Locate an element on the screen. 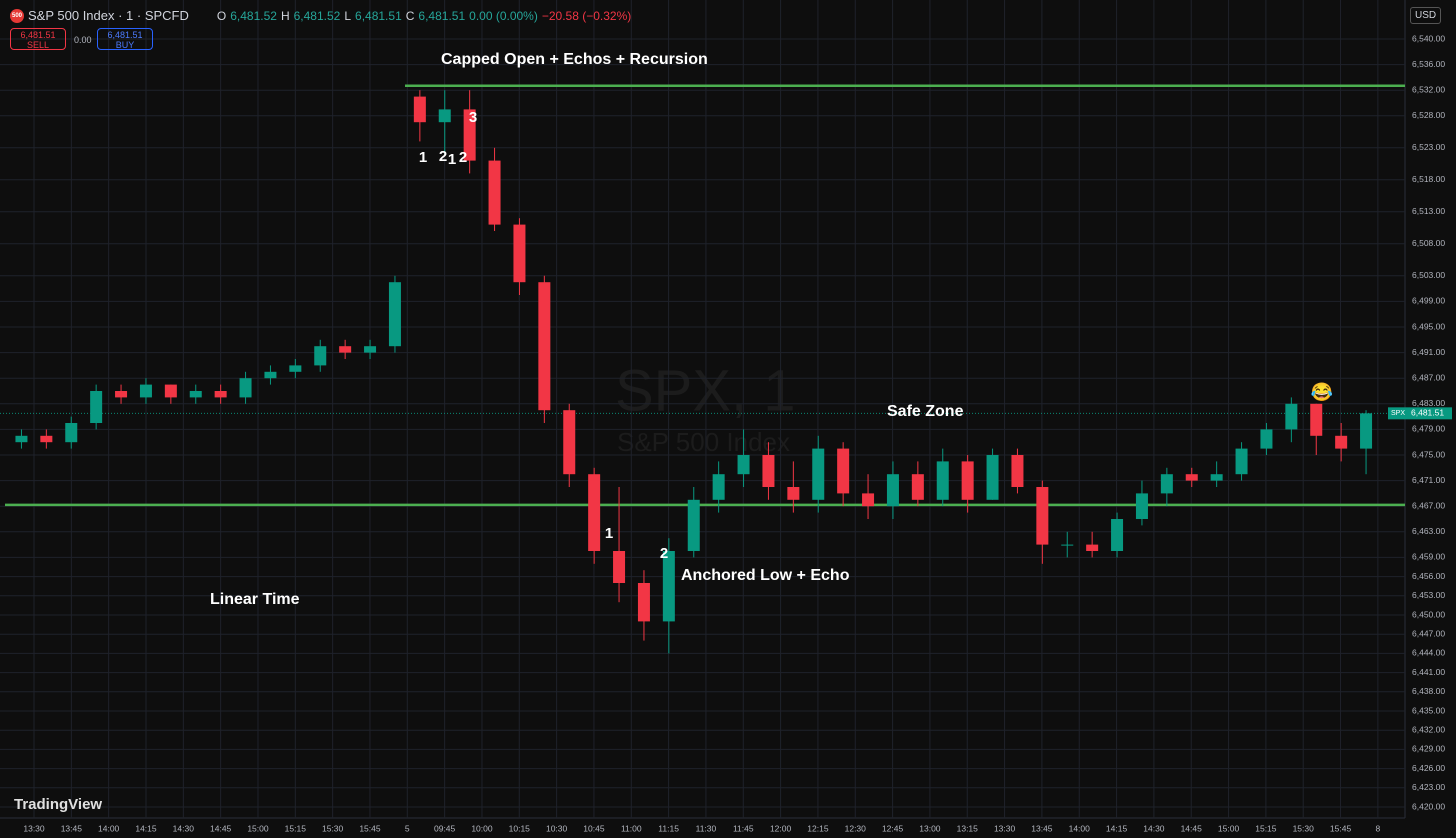 The width and height of the screenshot is (1456, 838). x-tick-label: 15:15 is located at coordinates (1266, 828).